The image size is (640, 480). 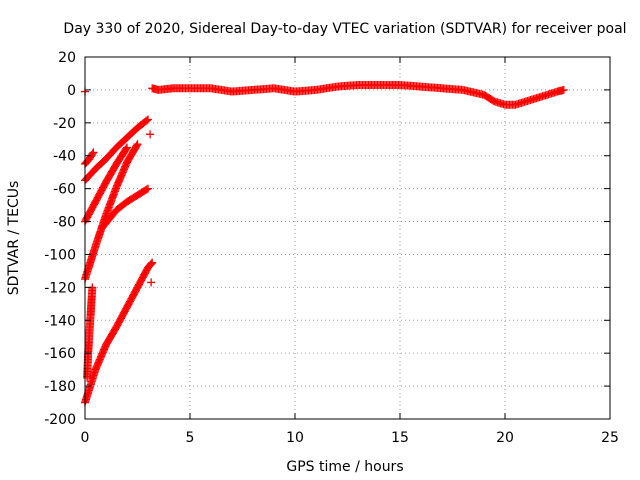 I want to click on series-arc-a, so click(x=116, y=150).